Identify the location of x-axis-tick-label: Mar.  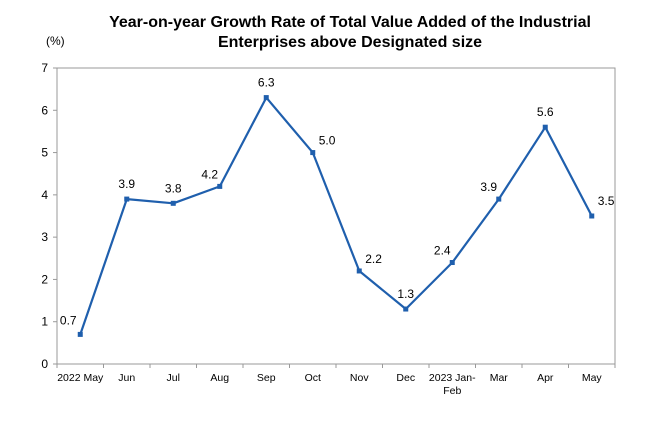
(499, 378).